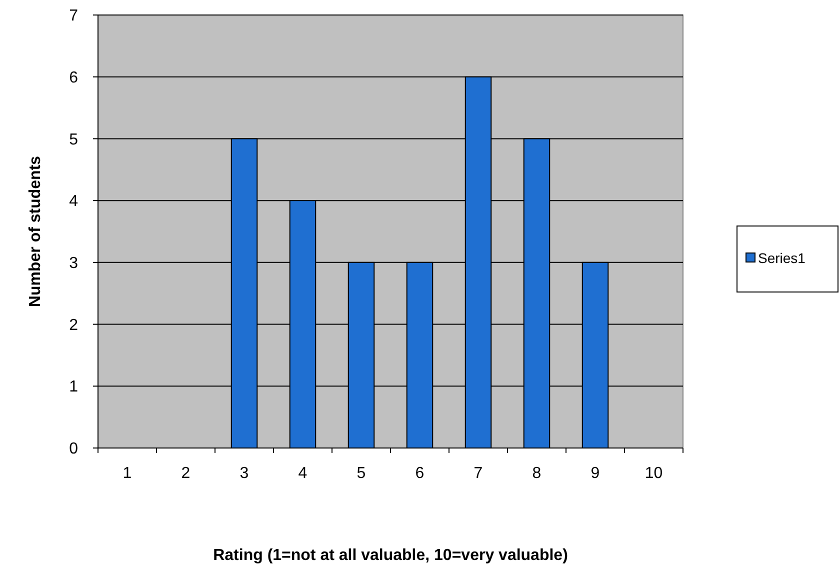  What do you see at coordinates (361, 473) in the screenshot?
I see `x-tick-label: 5` at bounding box center [361, 473].